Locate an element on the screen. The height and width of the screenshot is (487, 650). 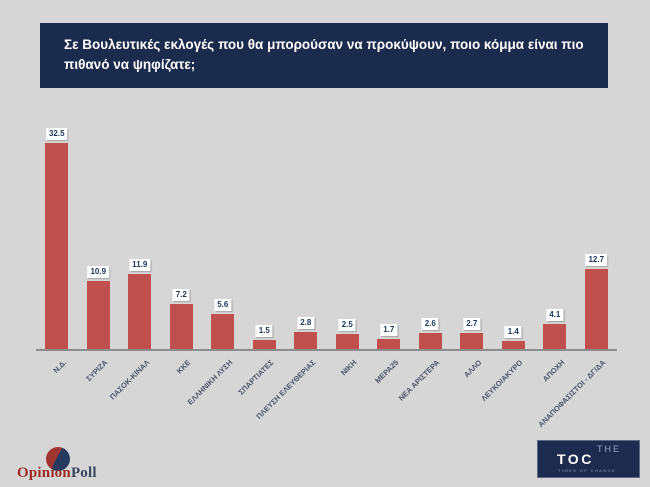
bar-value-label: 1.4 is located at coordinates (513, 332).